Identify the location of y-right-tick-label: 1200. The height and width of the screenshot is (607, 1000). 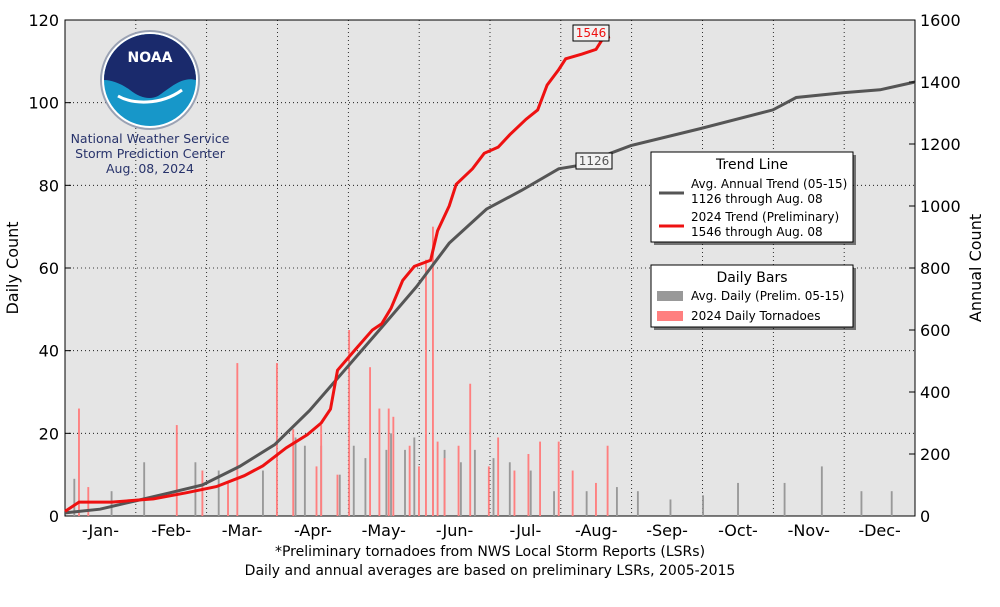
(940, 144).